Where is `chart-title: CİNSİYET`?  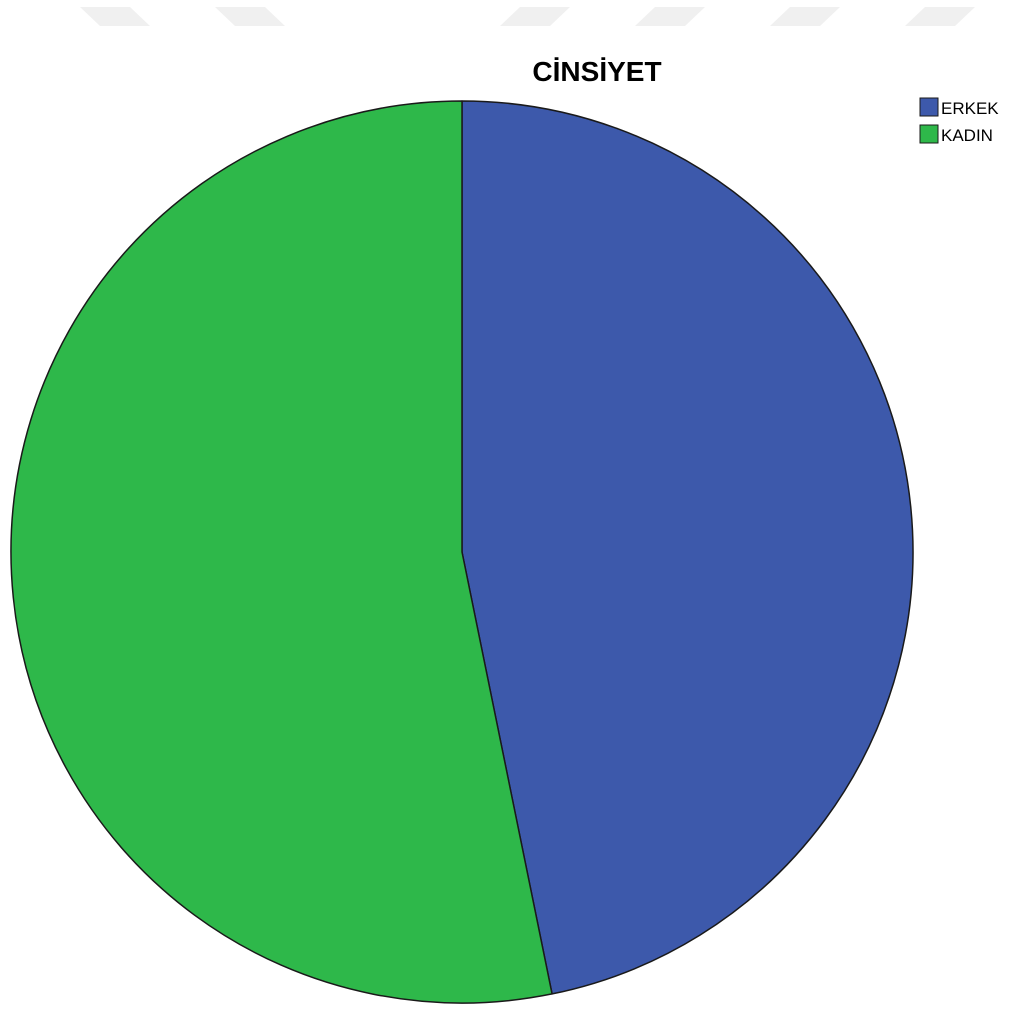
chart-title: CİNSİYET is located at coordinates (596, 71).